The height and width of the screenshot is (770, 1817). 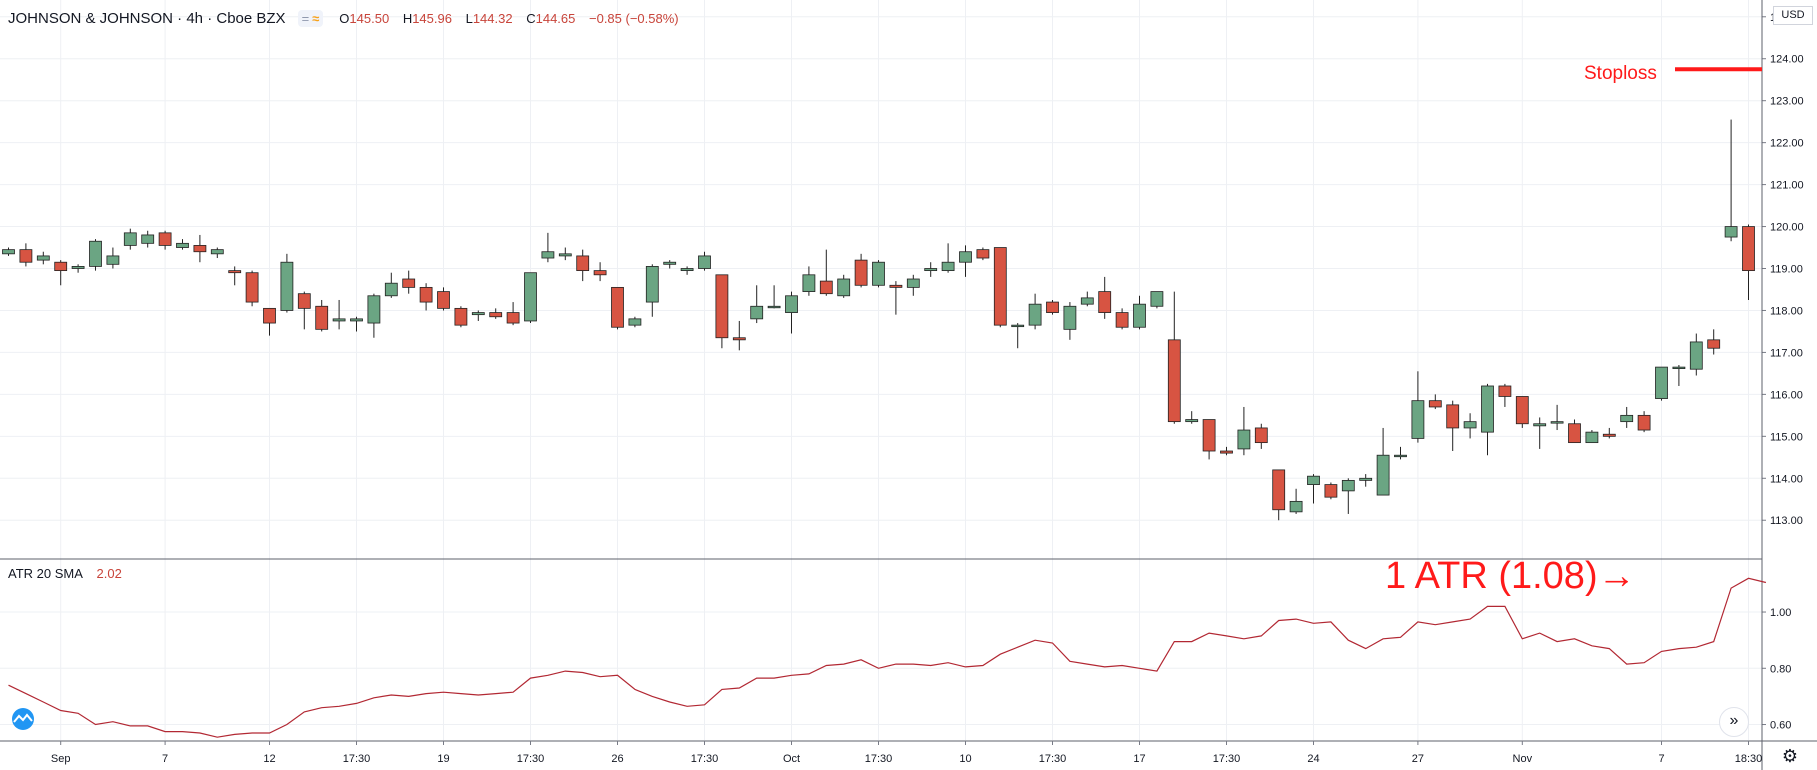 What do you see at coordinates (1734, 722) in the screenshot?
I see `scroll-to-latest-button: »` at bounding box center [1734, 722].